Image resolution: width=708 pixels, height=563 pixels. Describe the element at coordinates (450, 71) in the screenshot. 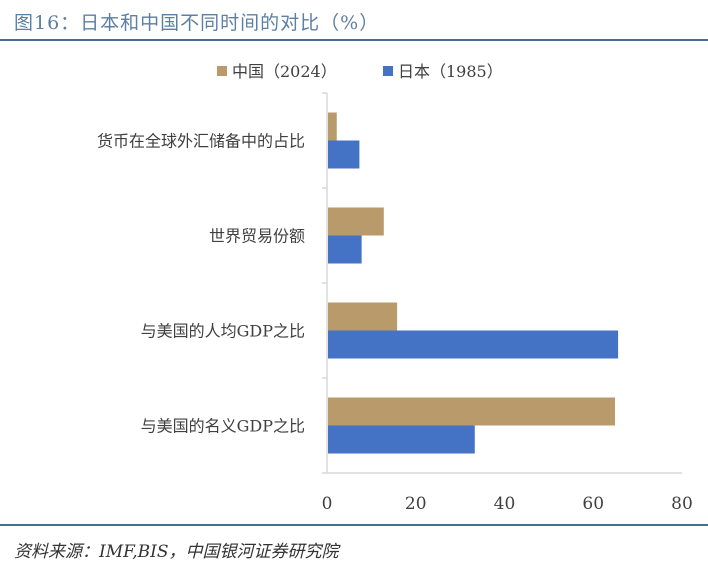

I see `legend-label-1: 日本（1985）` at that location.